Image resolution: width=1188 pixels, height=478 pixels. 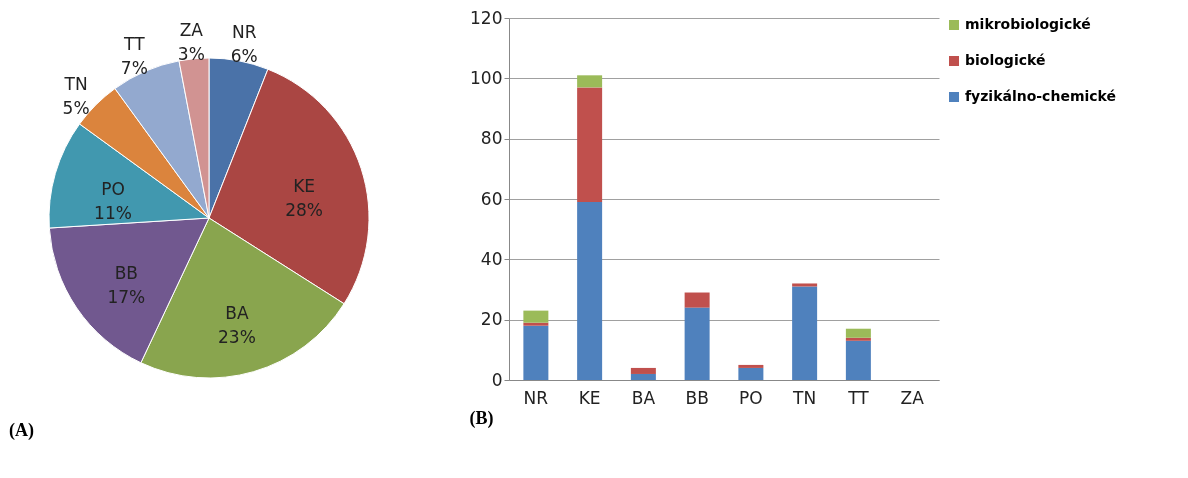 I want to click on slice-label: BB, so click(x=126, y=273).